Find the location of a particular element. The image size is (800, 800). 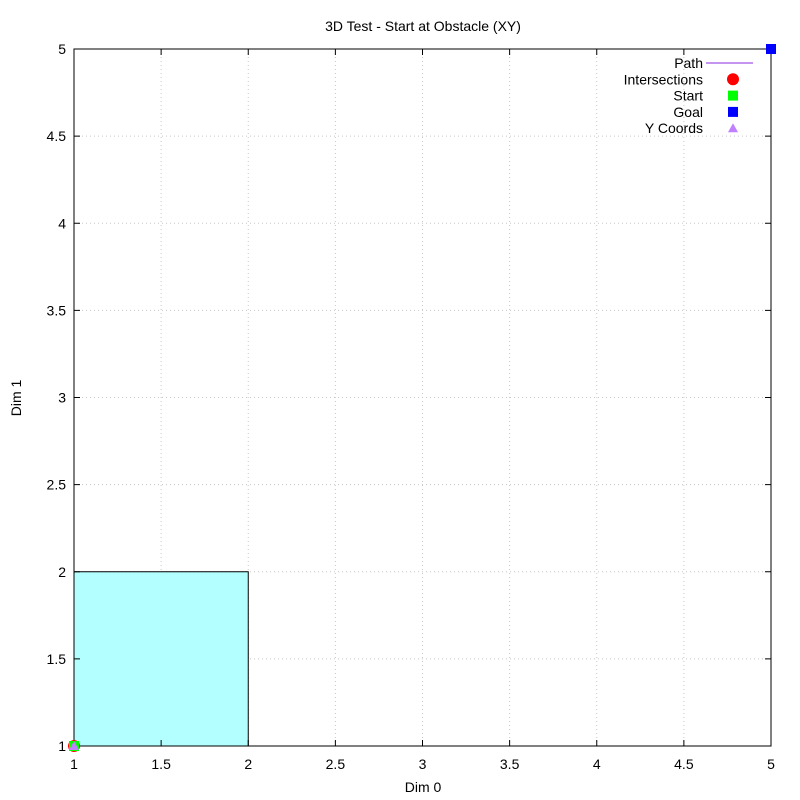

x-tick-label: 1.5 is located at coordinates (161, 764).